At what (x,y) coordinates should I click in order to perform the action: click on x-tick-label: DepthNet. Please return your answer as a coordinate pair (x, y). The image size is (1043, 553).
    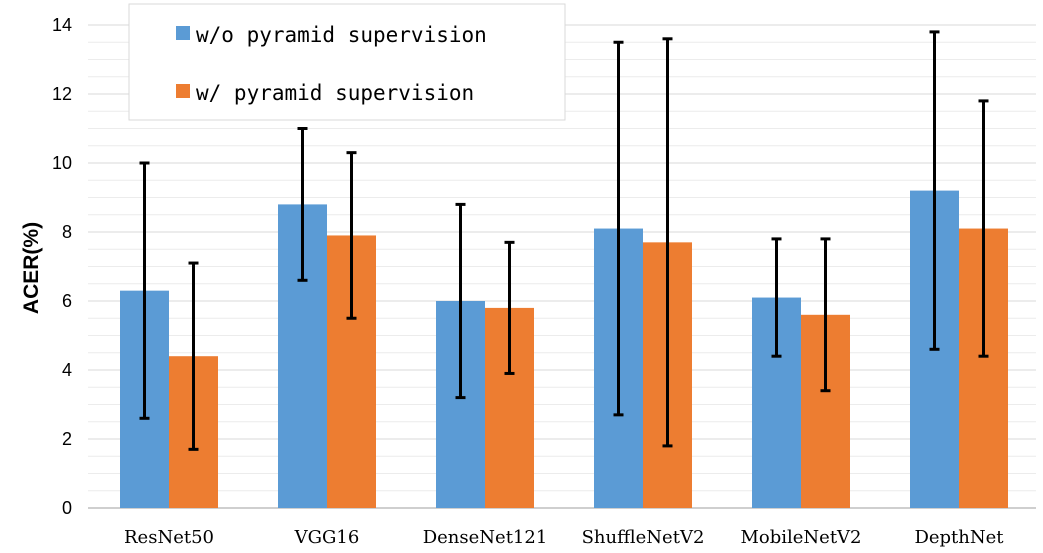
    Looking at the image, I should click on (959, 537).